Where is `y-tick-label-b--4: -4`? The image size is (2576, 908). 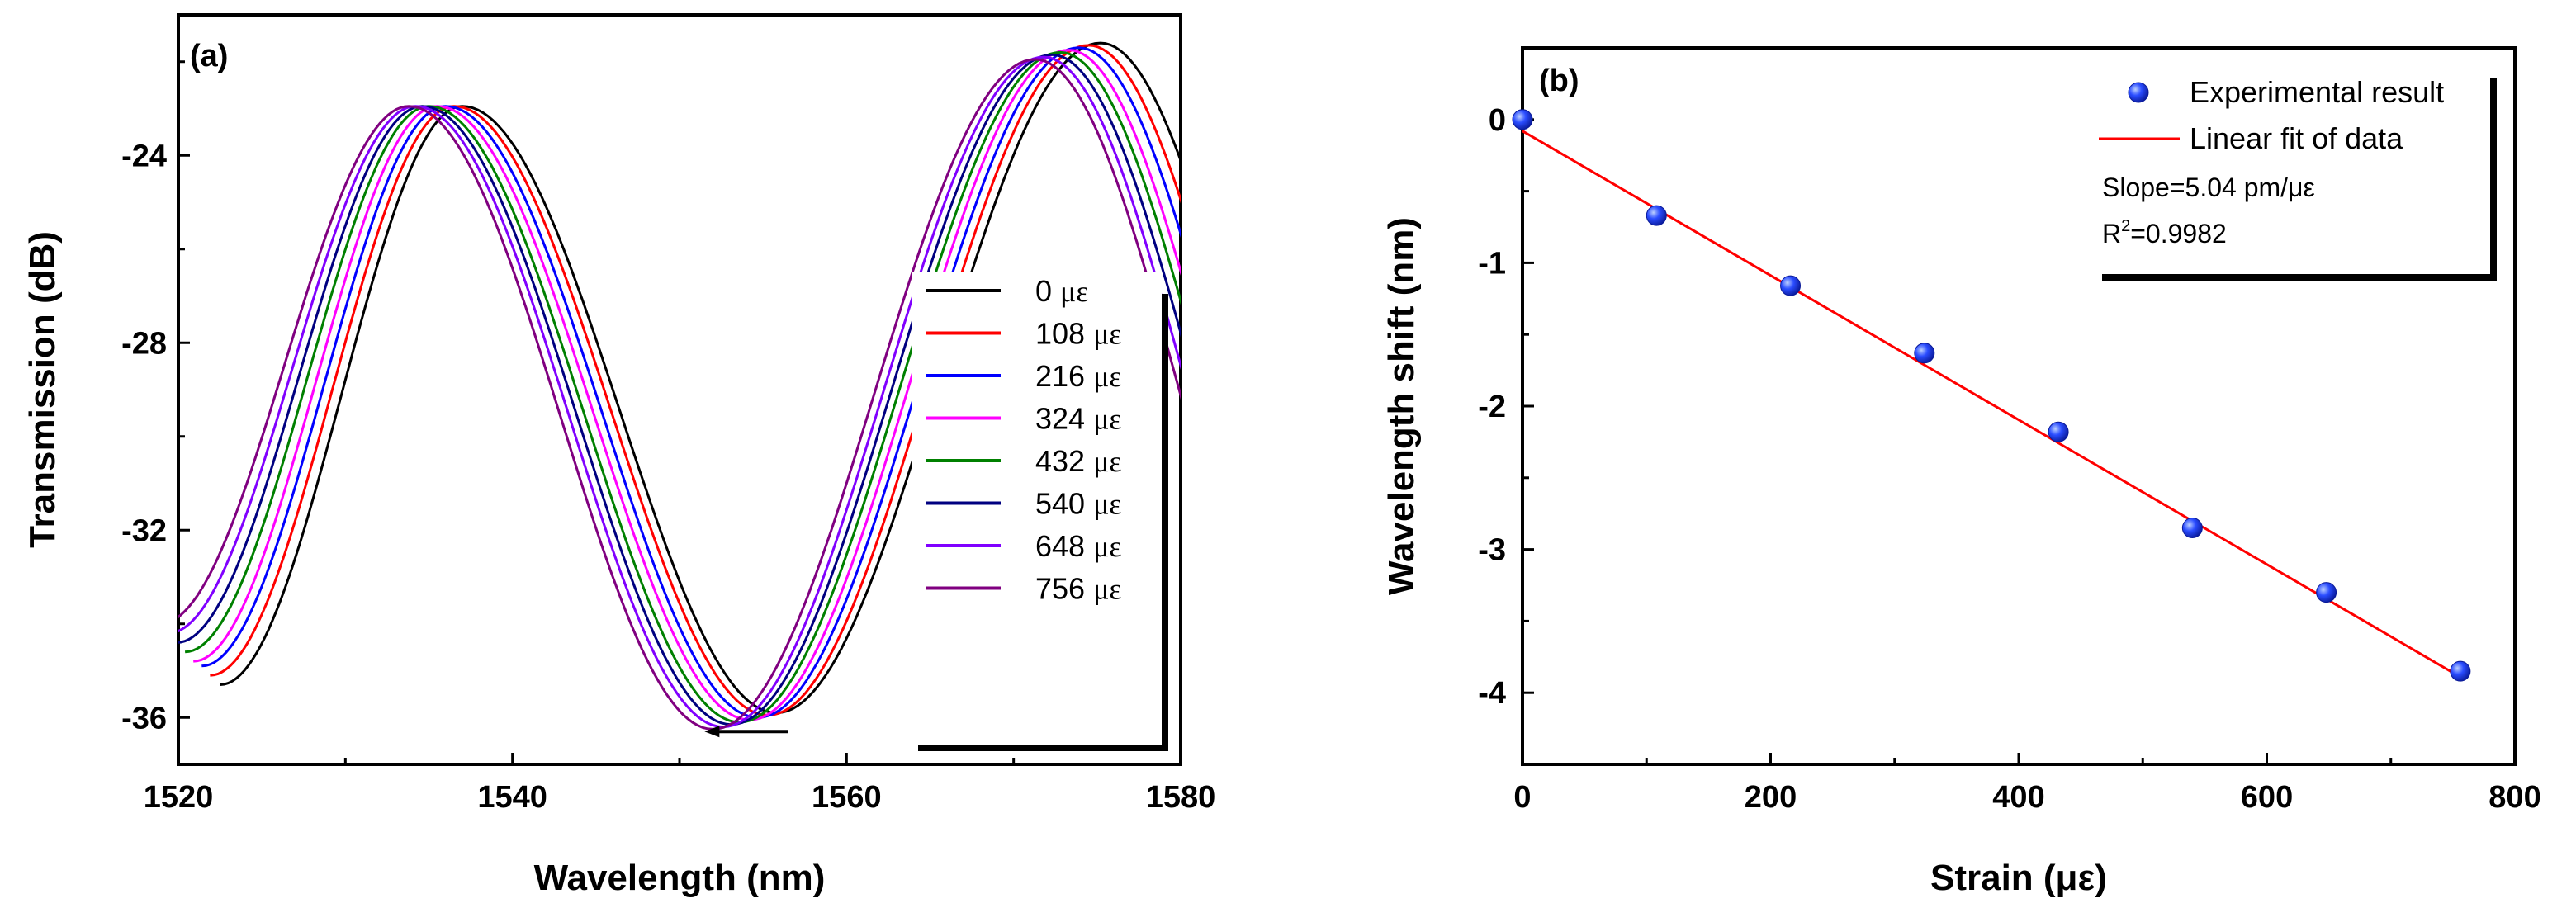 y-tick-label-b--4: -4 is located at coordinates (1492, 694).